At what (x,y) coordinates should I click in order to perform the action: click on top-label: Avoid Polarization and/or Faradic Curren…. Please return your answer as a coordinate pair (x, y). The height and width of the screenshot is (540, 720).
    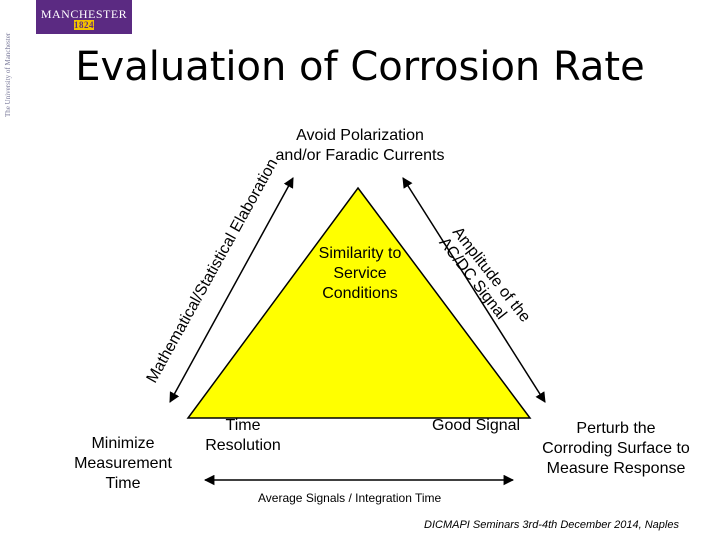
    Looking at the image, I should click on (360, 146).